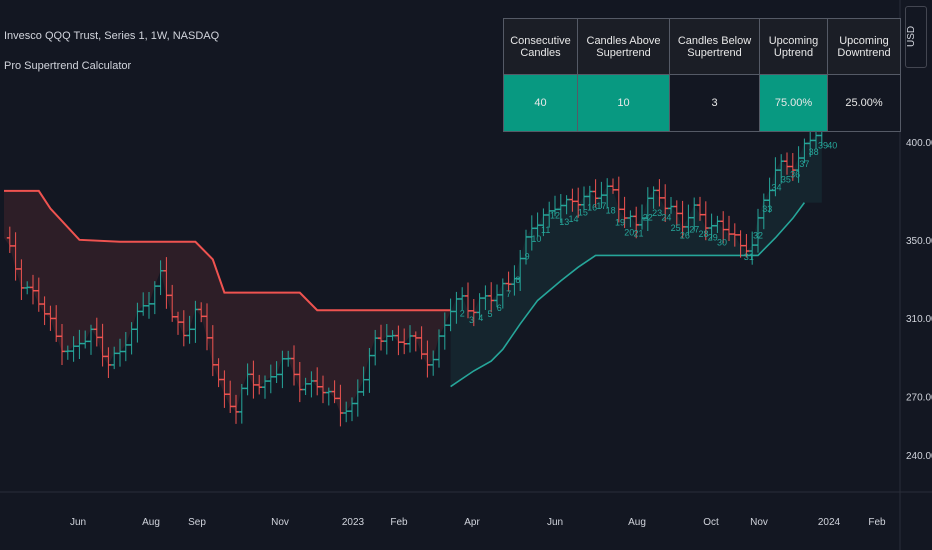 The height and width of the screenshot is (550, 932). Describe the element at coordinates (919, 456) in the screenshot. I see `y-tick-label: 240.00` at that location.